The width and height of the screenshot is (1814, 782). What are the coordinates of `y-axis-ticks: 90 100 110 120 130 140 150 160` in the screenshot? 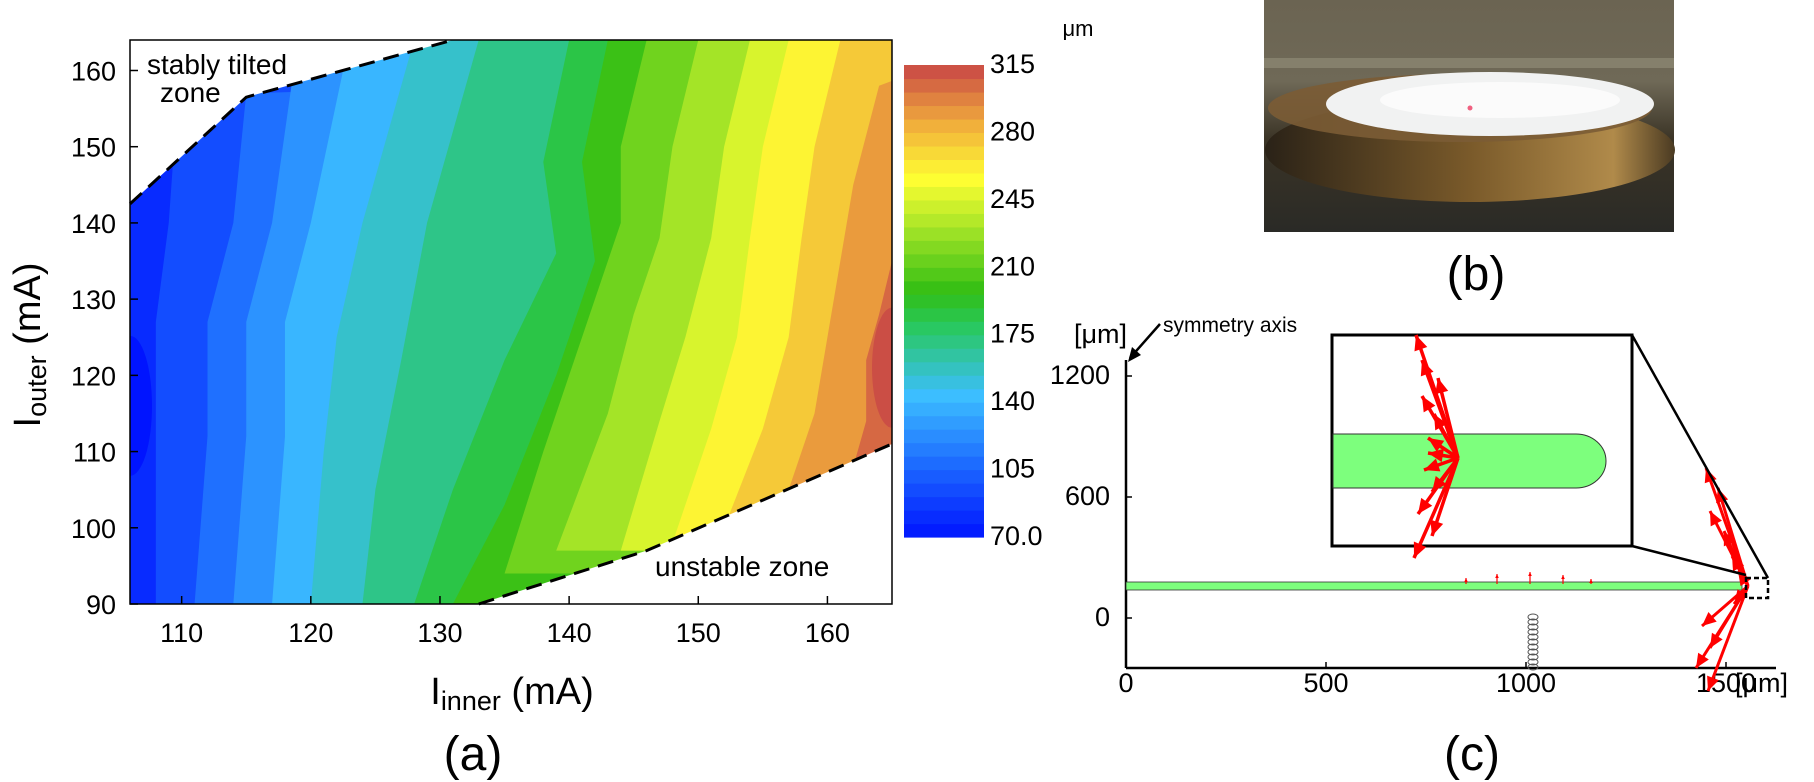 It's located at (104, 338).